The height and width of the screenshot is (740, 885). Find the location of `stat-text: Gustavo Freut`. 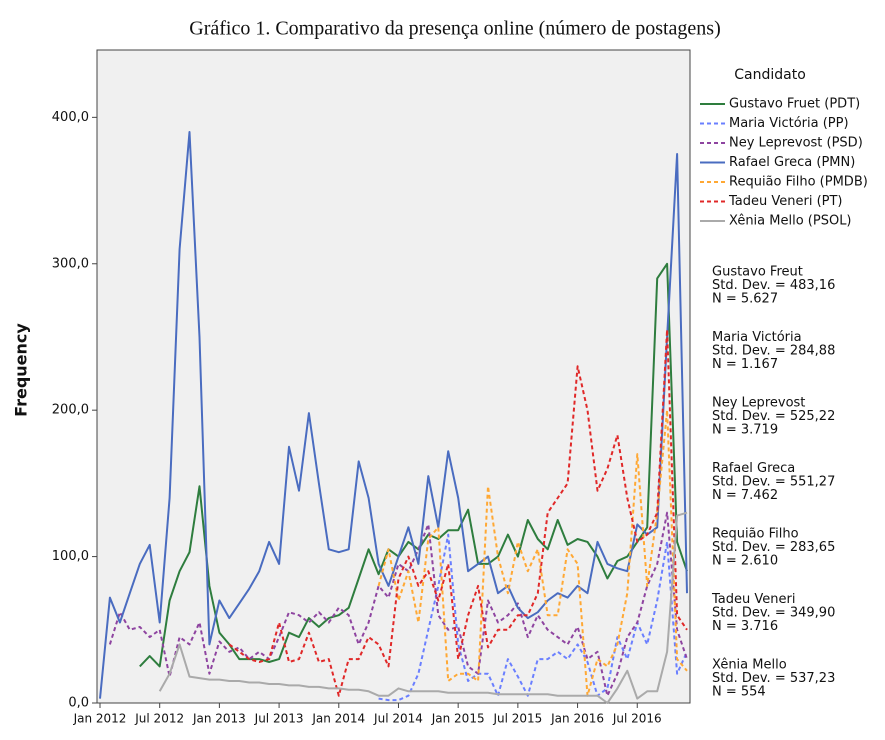

stat-text: Gustavo Freut is located at coordinates (757, 272).